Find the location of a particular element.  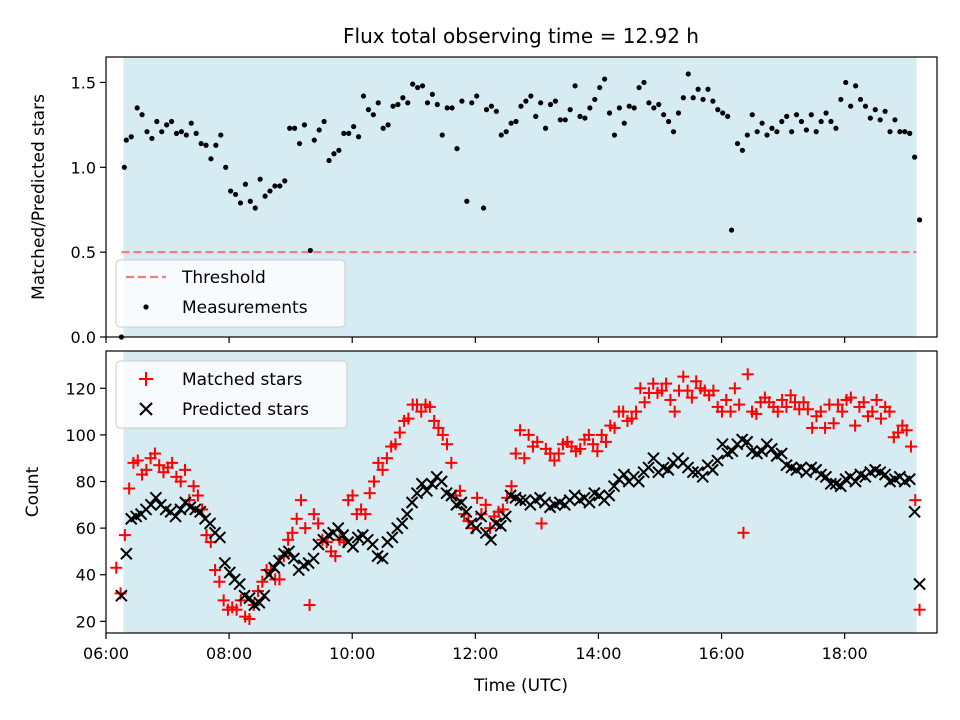

x-tick-label: 08:00 is located at coordinates (229, 653).